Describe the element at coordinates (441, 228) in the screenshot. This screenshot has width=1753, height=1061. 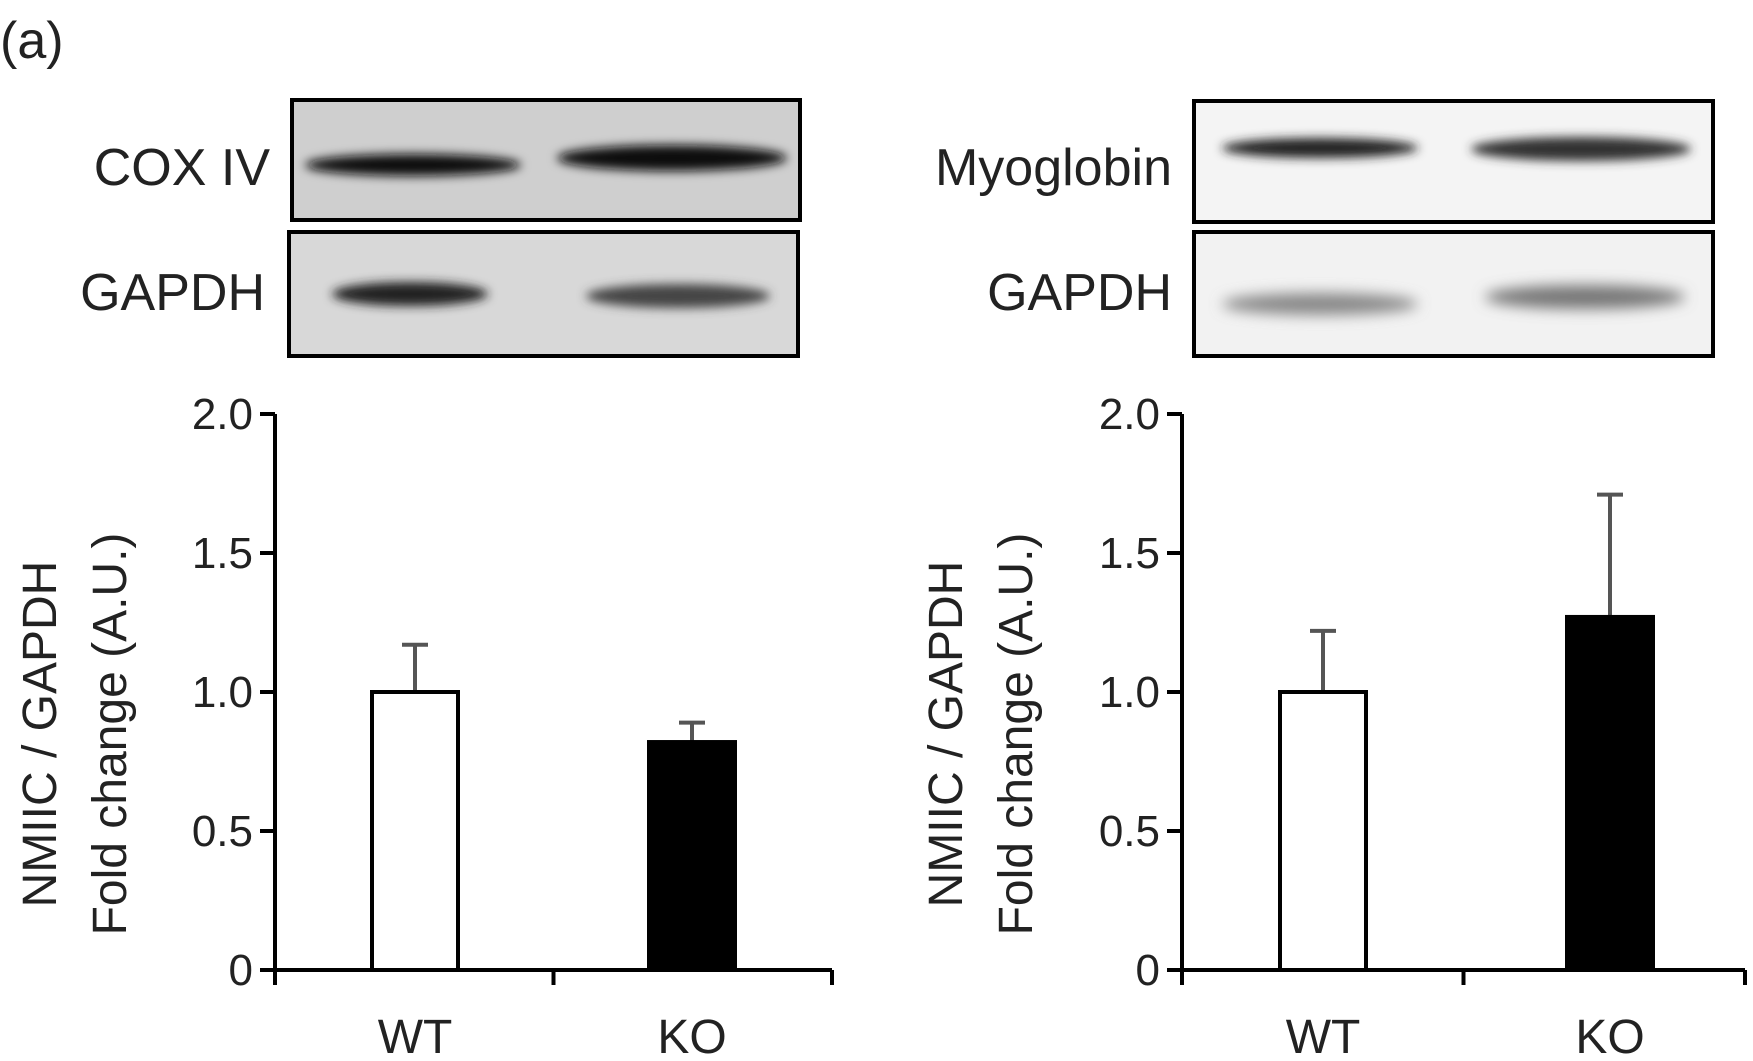
I see `blot-group-left: COX IV GAPDH` at that location.